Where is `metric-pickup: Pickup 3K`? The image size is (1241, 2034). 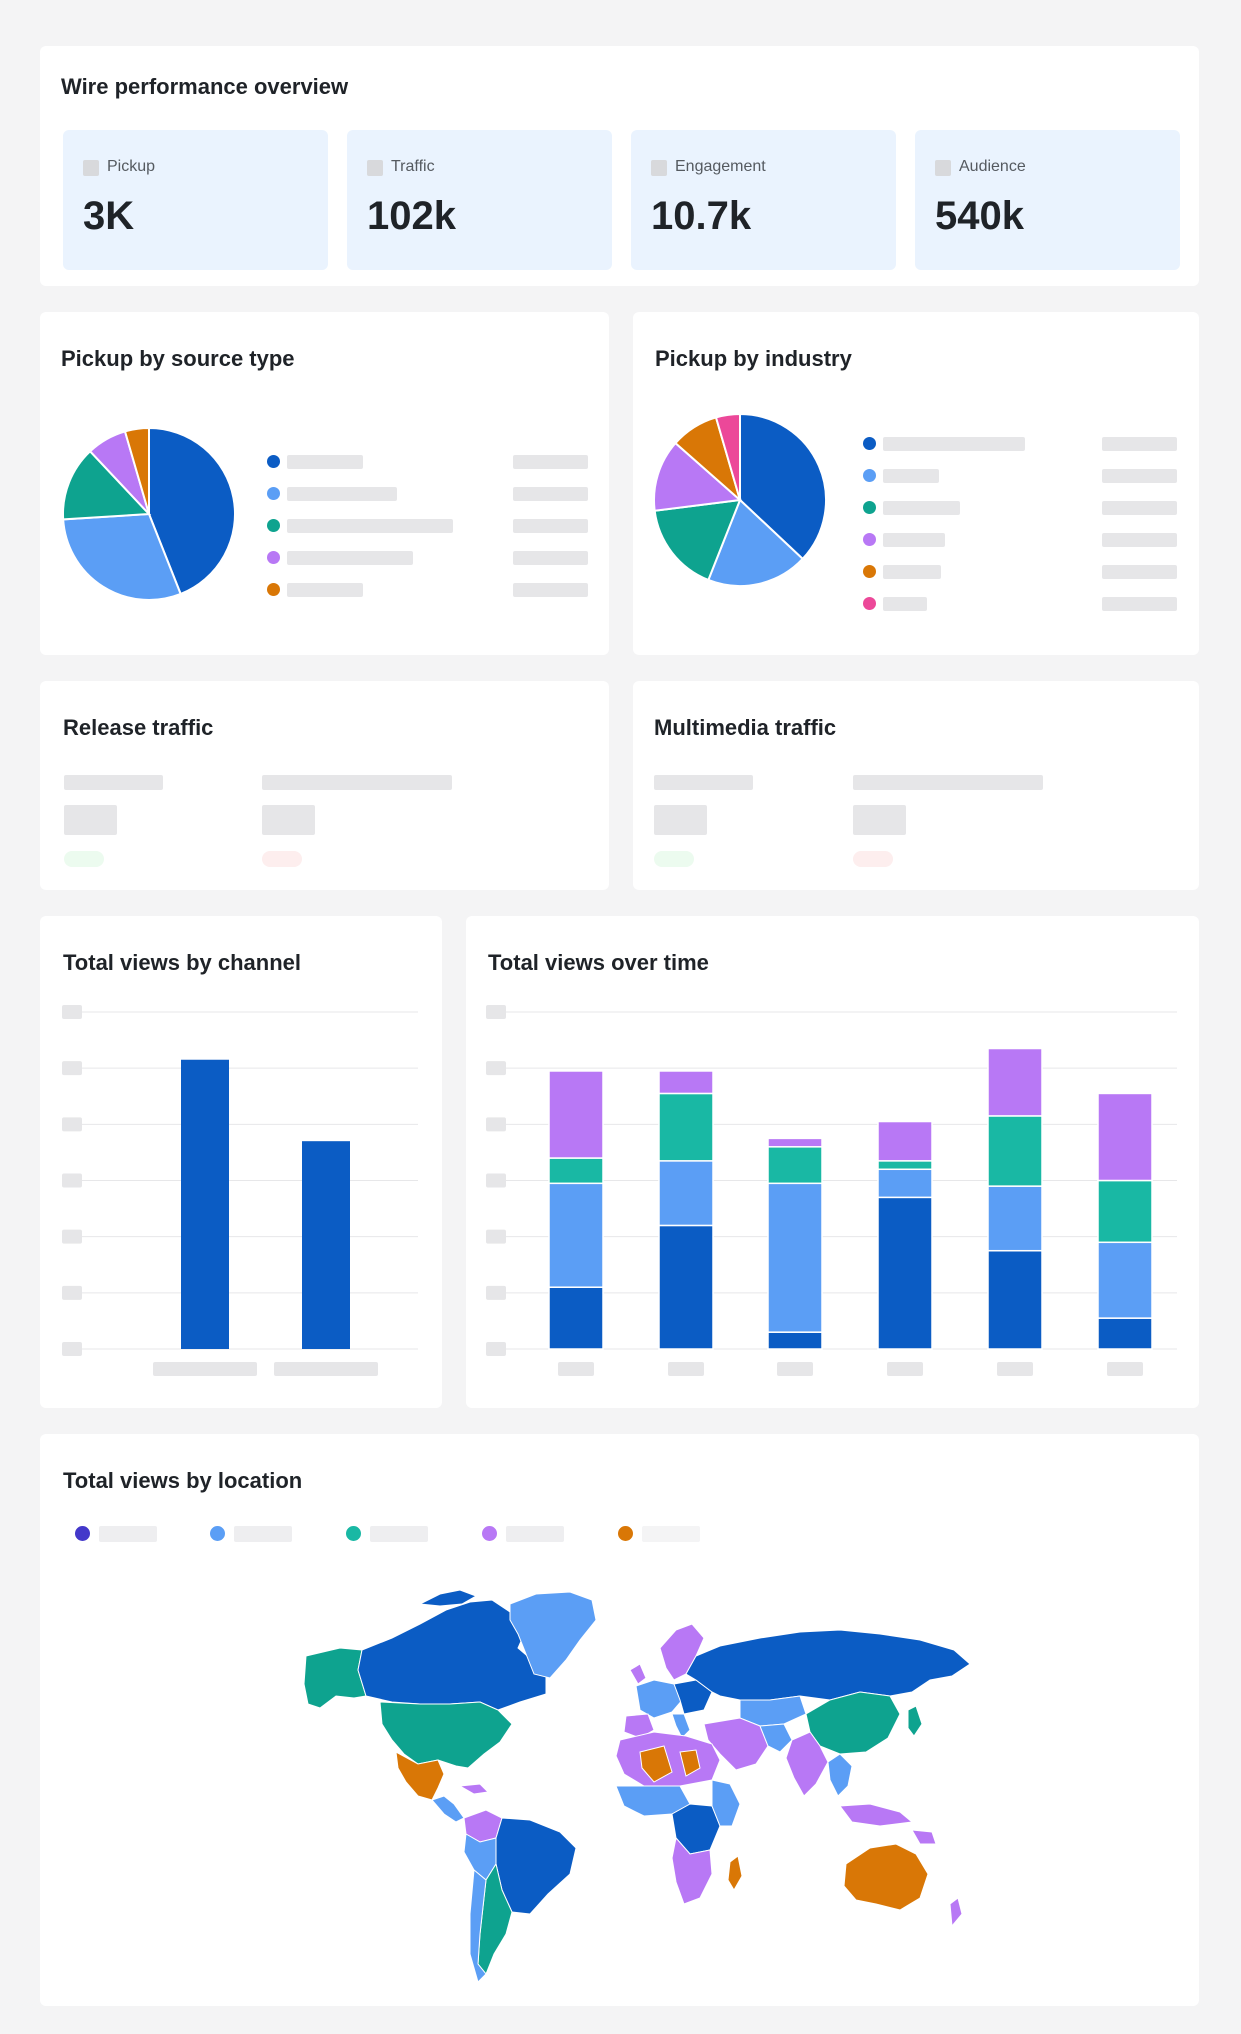
metric-pickup: Pickup 3K is located at coordinates (195, 200).